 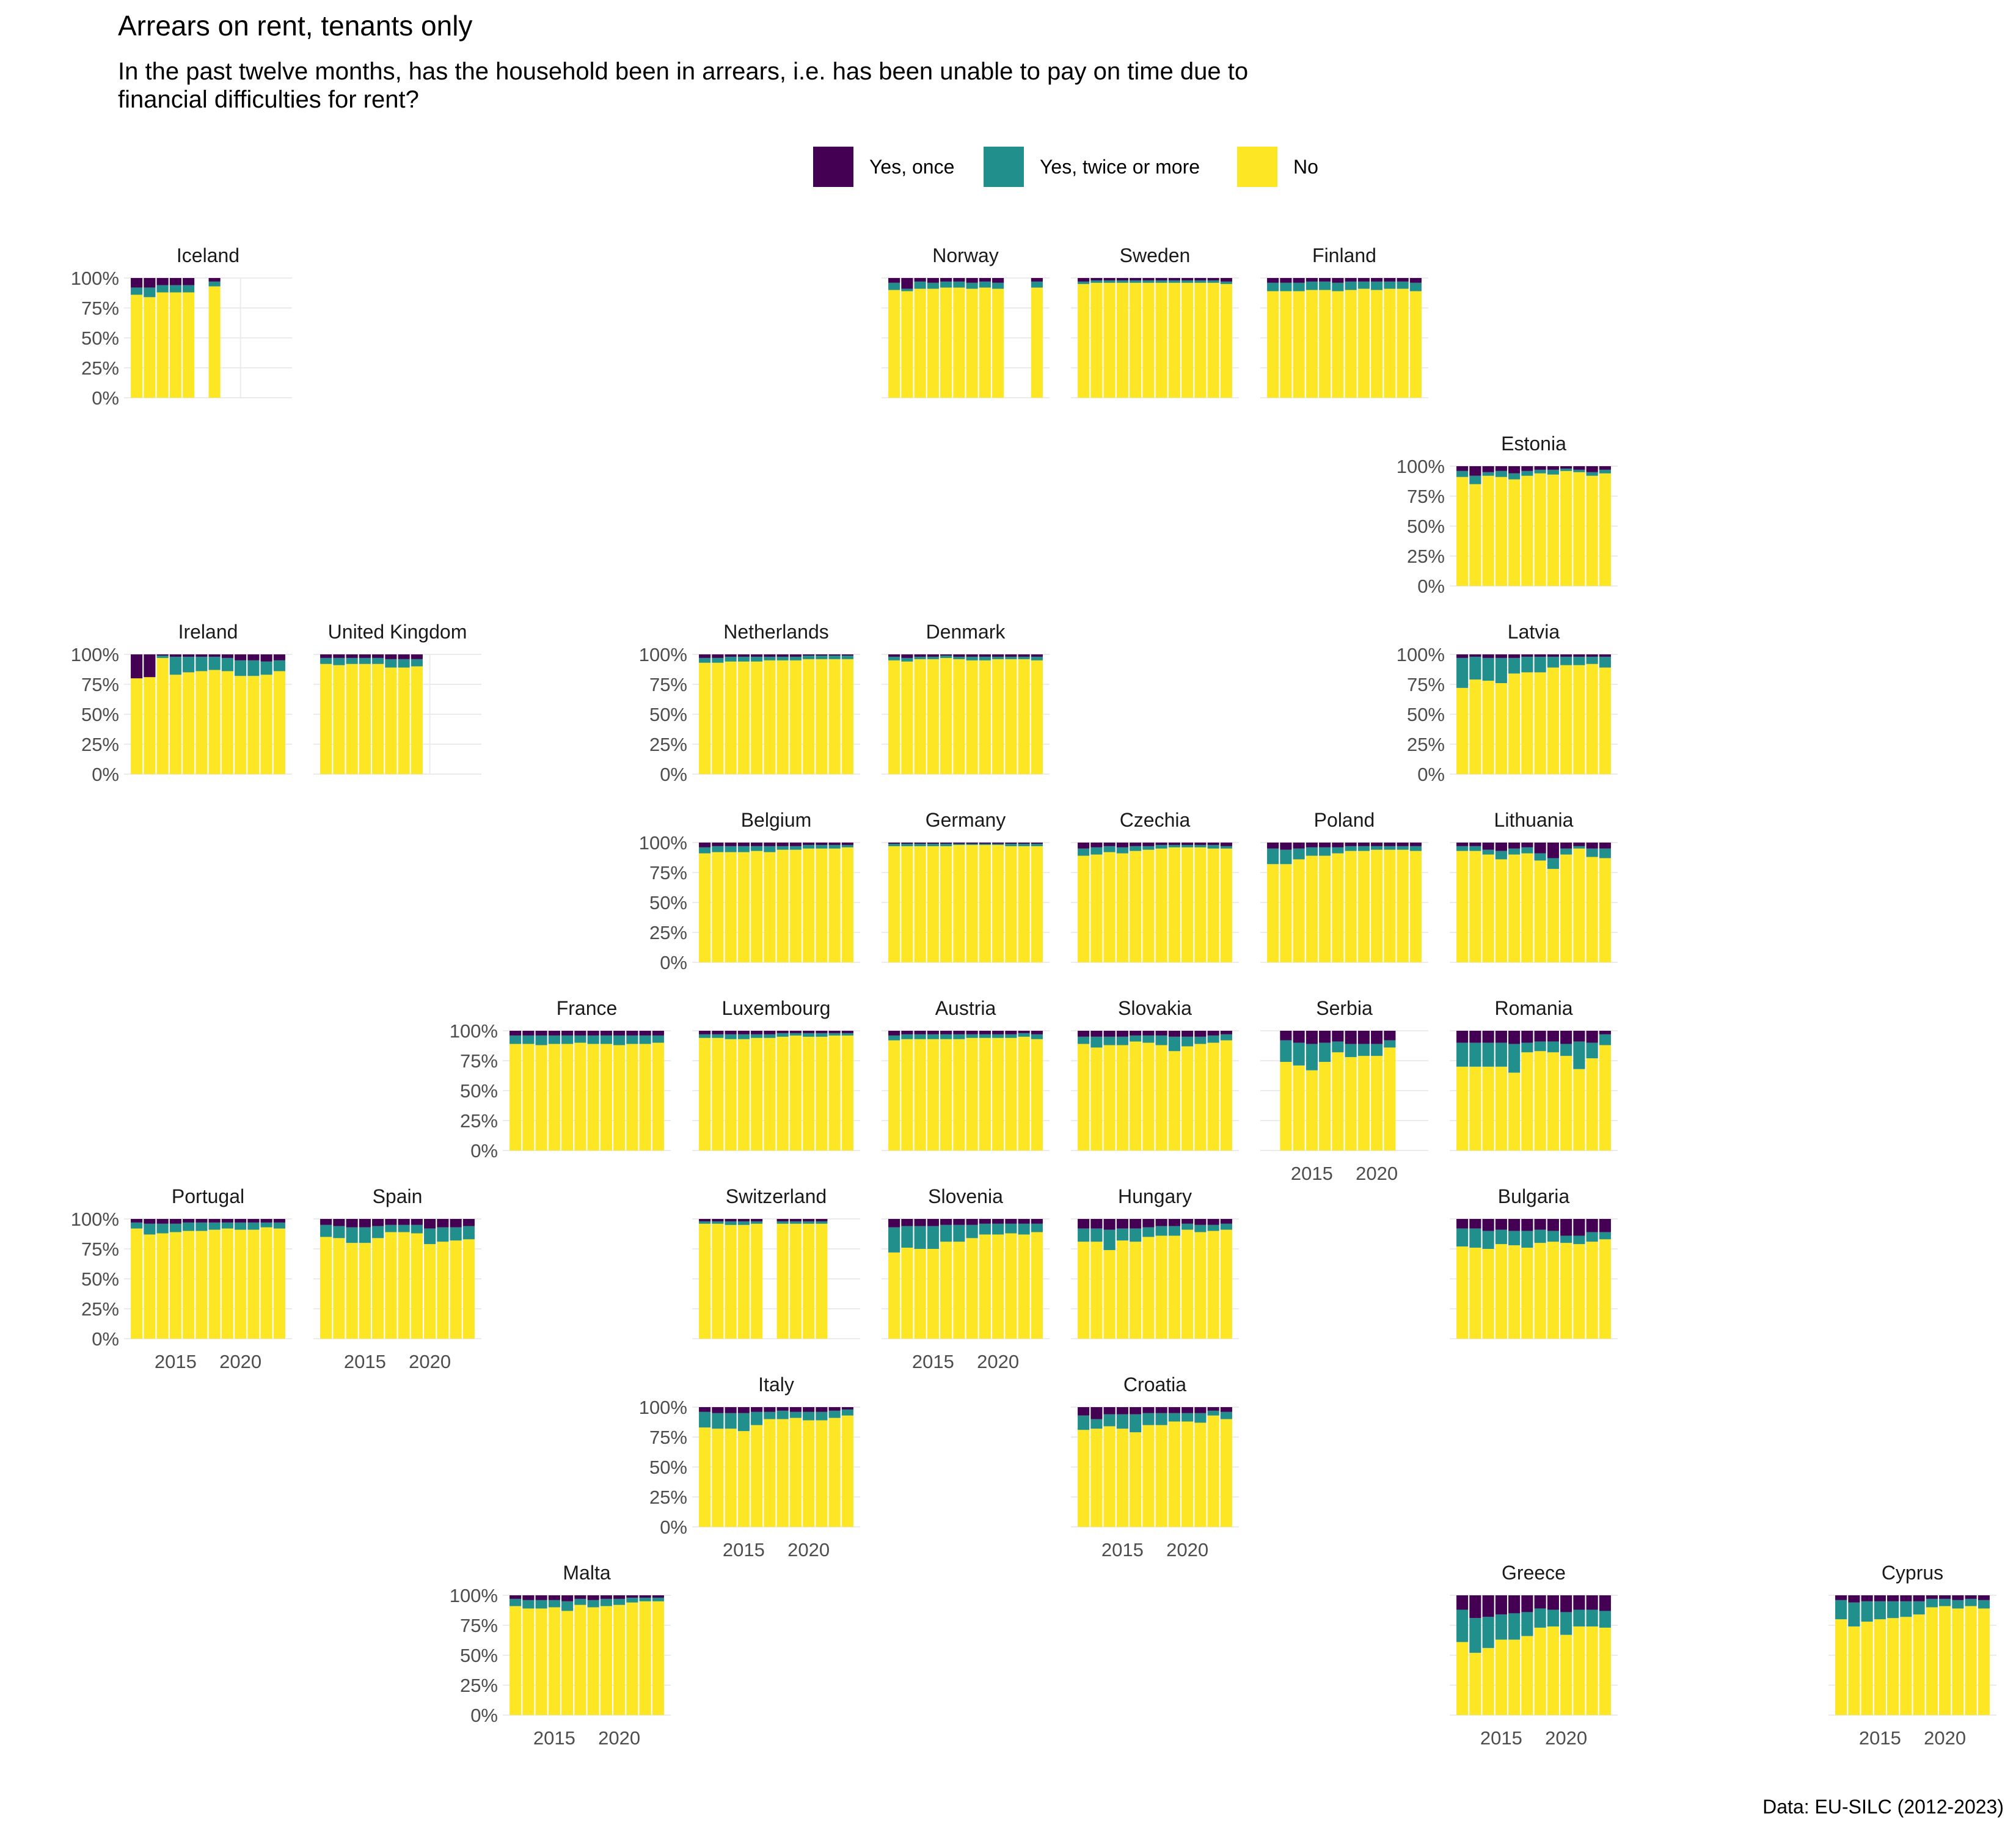 What do you see at coordinates (833, 167) in the screenshot?
I see `legend-swatch-yes-once` at bounding box center [833, 167].